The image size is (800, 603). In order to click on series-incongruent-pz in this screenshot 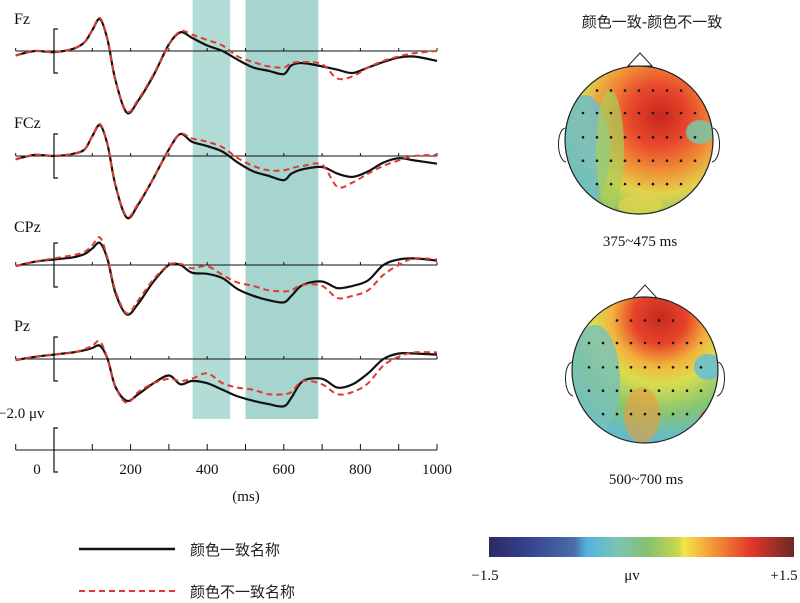, I will do `click(226, 372)`.